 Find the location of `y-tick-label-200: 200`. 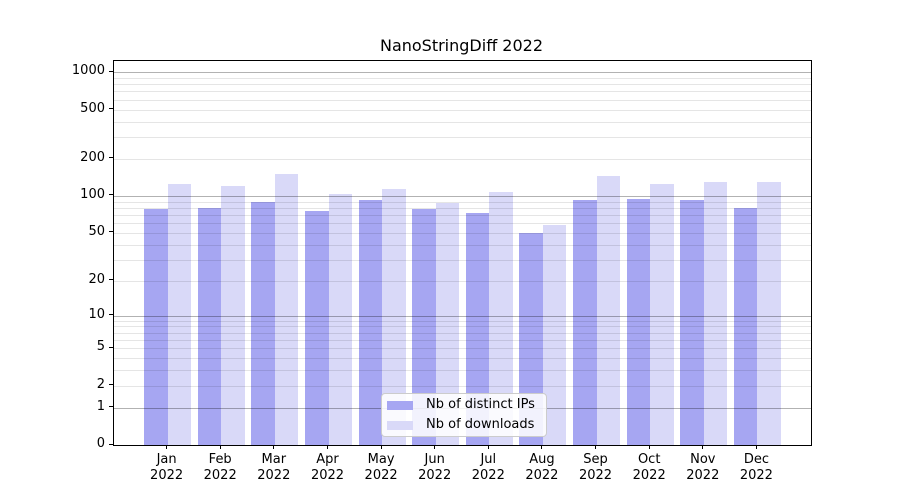

y-tick-label-200: 200 is located at coordinates (92, 157).